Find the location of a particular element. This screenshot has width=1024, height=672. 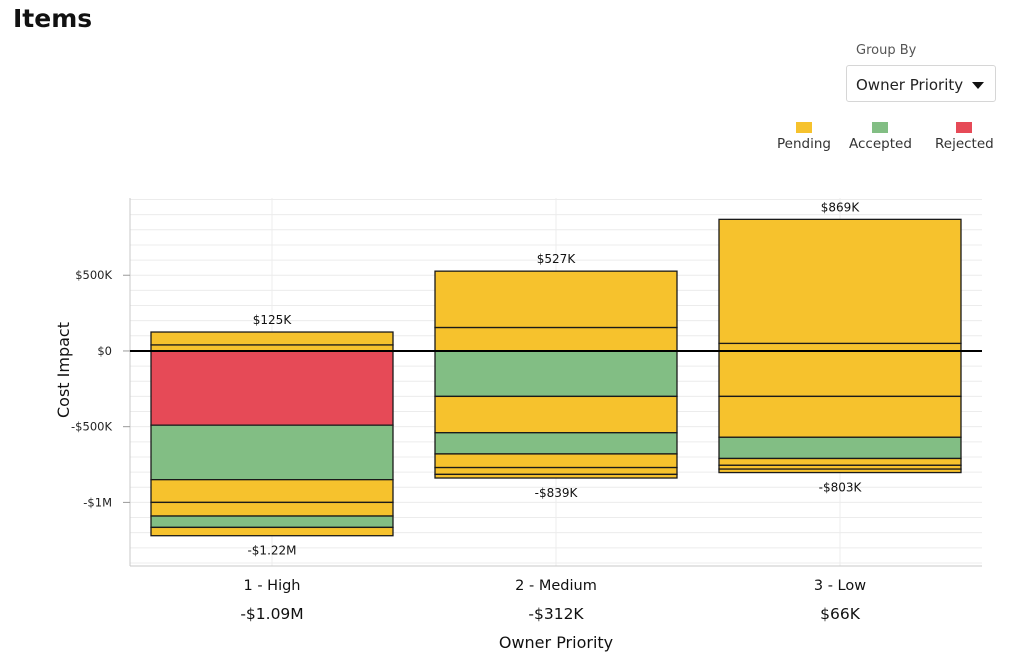

legend-item-rejected: Rejected is located at coordinates (964, 137).